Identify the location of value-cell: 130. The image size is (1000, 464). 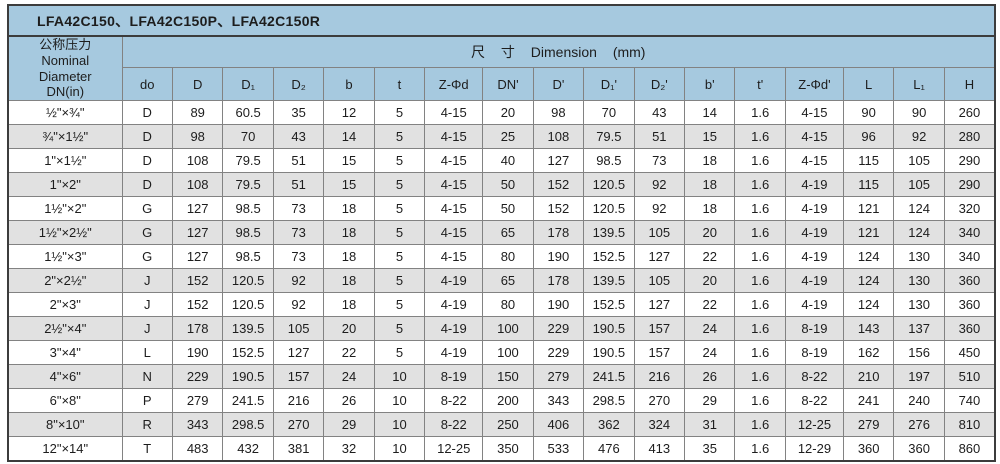
(919, 280).